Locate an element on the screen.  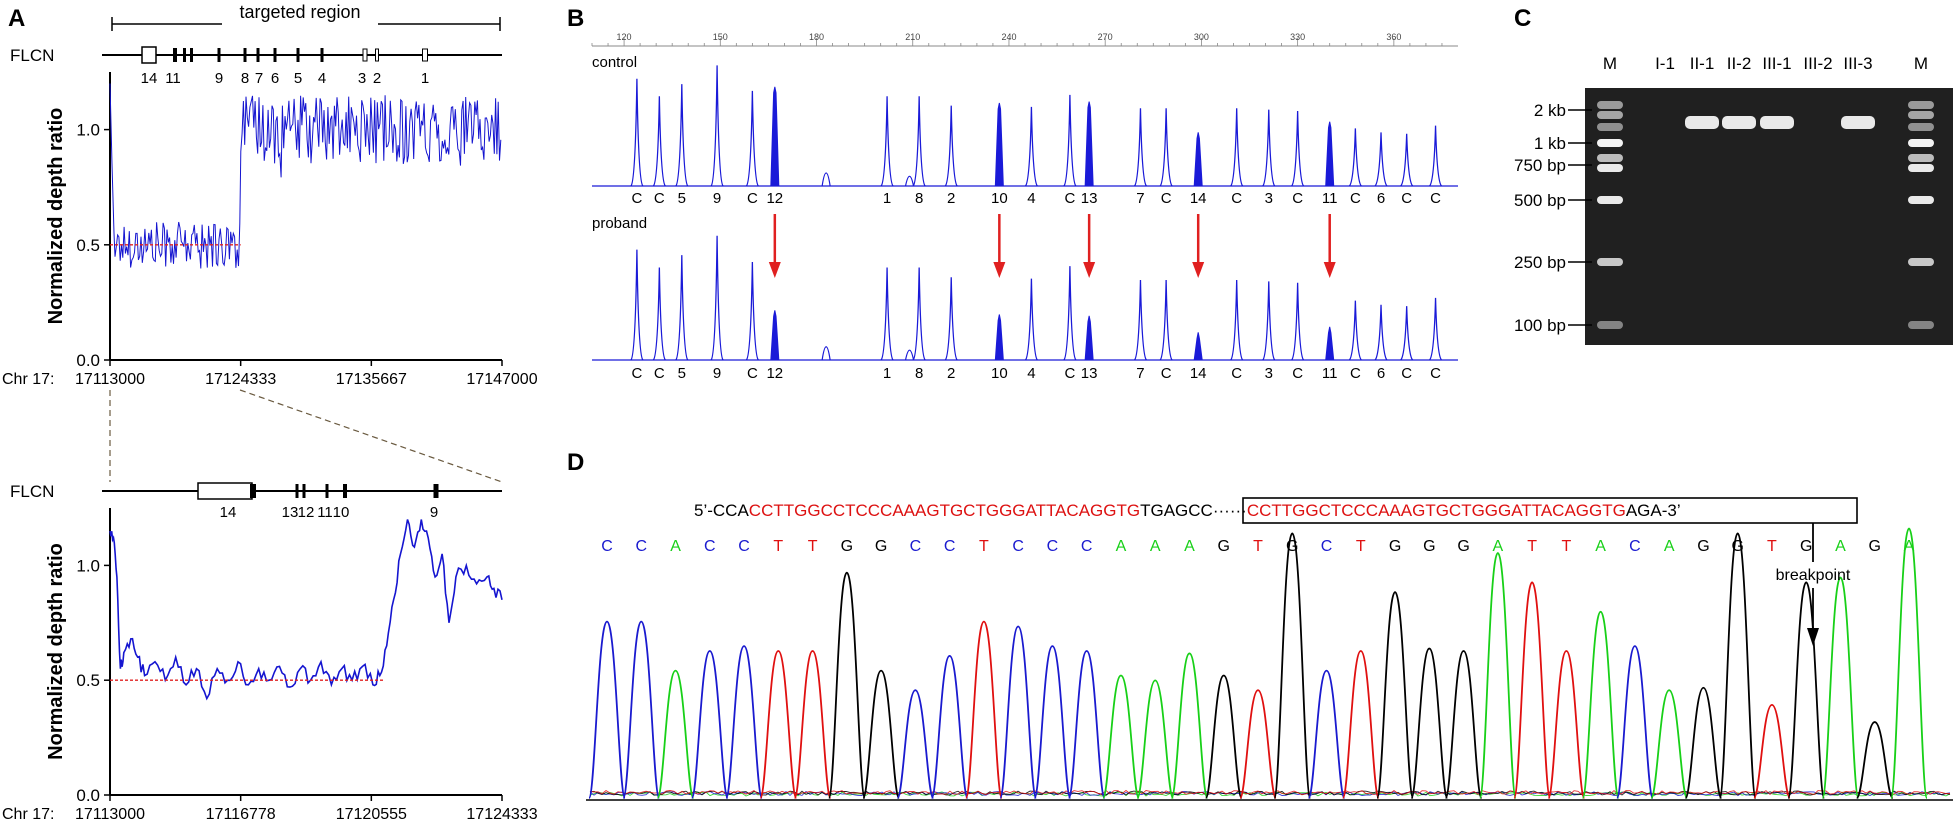
seq-deleted-left: CCTTGGCCTCCCAAAGTGCTGGGATTACAGGTG is located at coordinates (944, 510).